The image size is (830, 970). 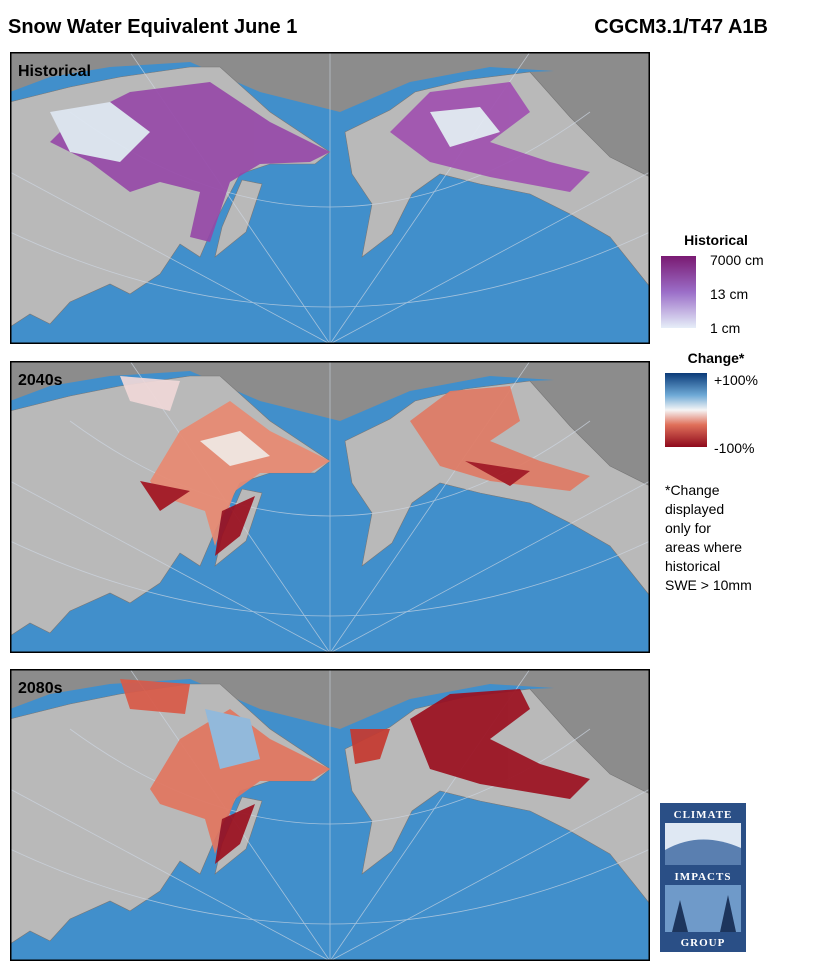 I want to click on note-line: only for, so click(x=688, y=528).